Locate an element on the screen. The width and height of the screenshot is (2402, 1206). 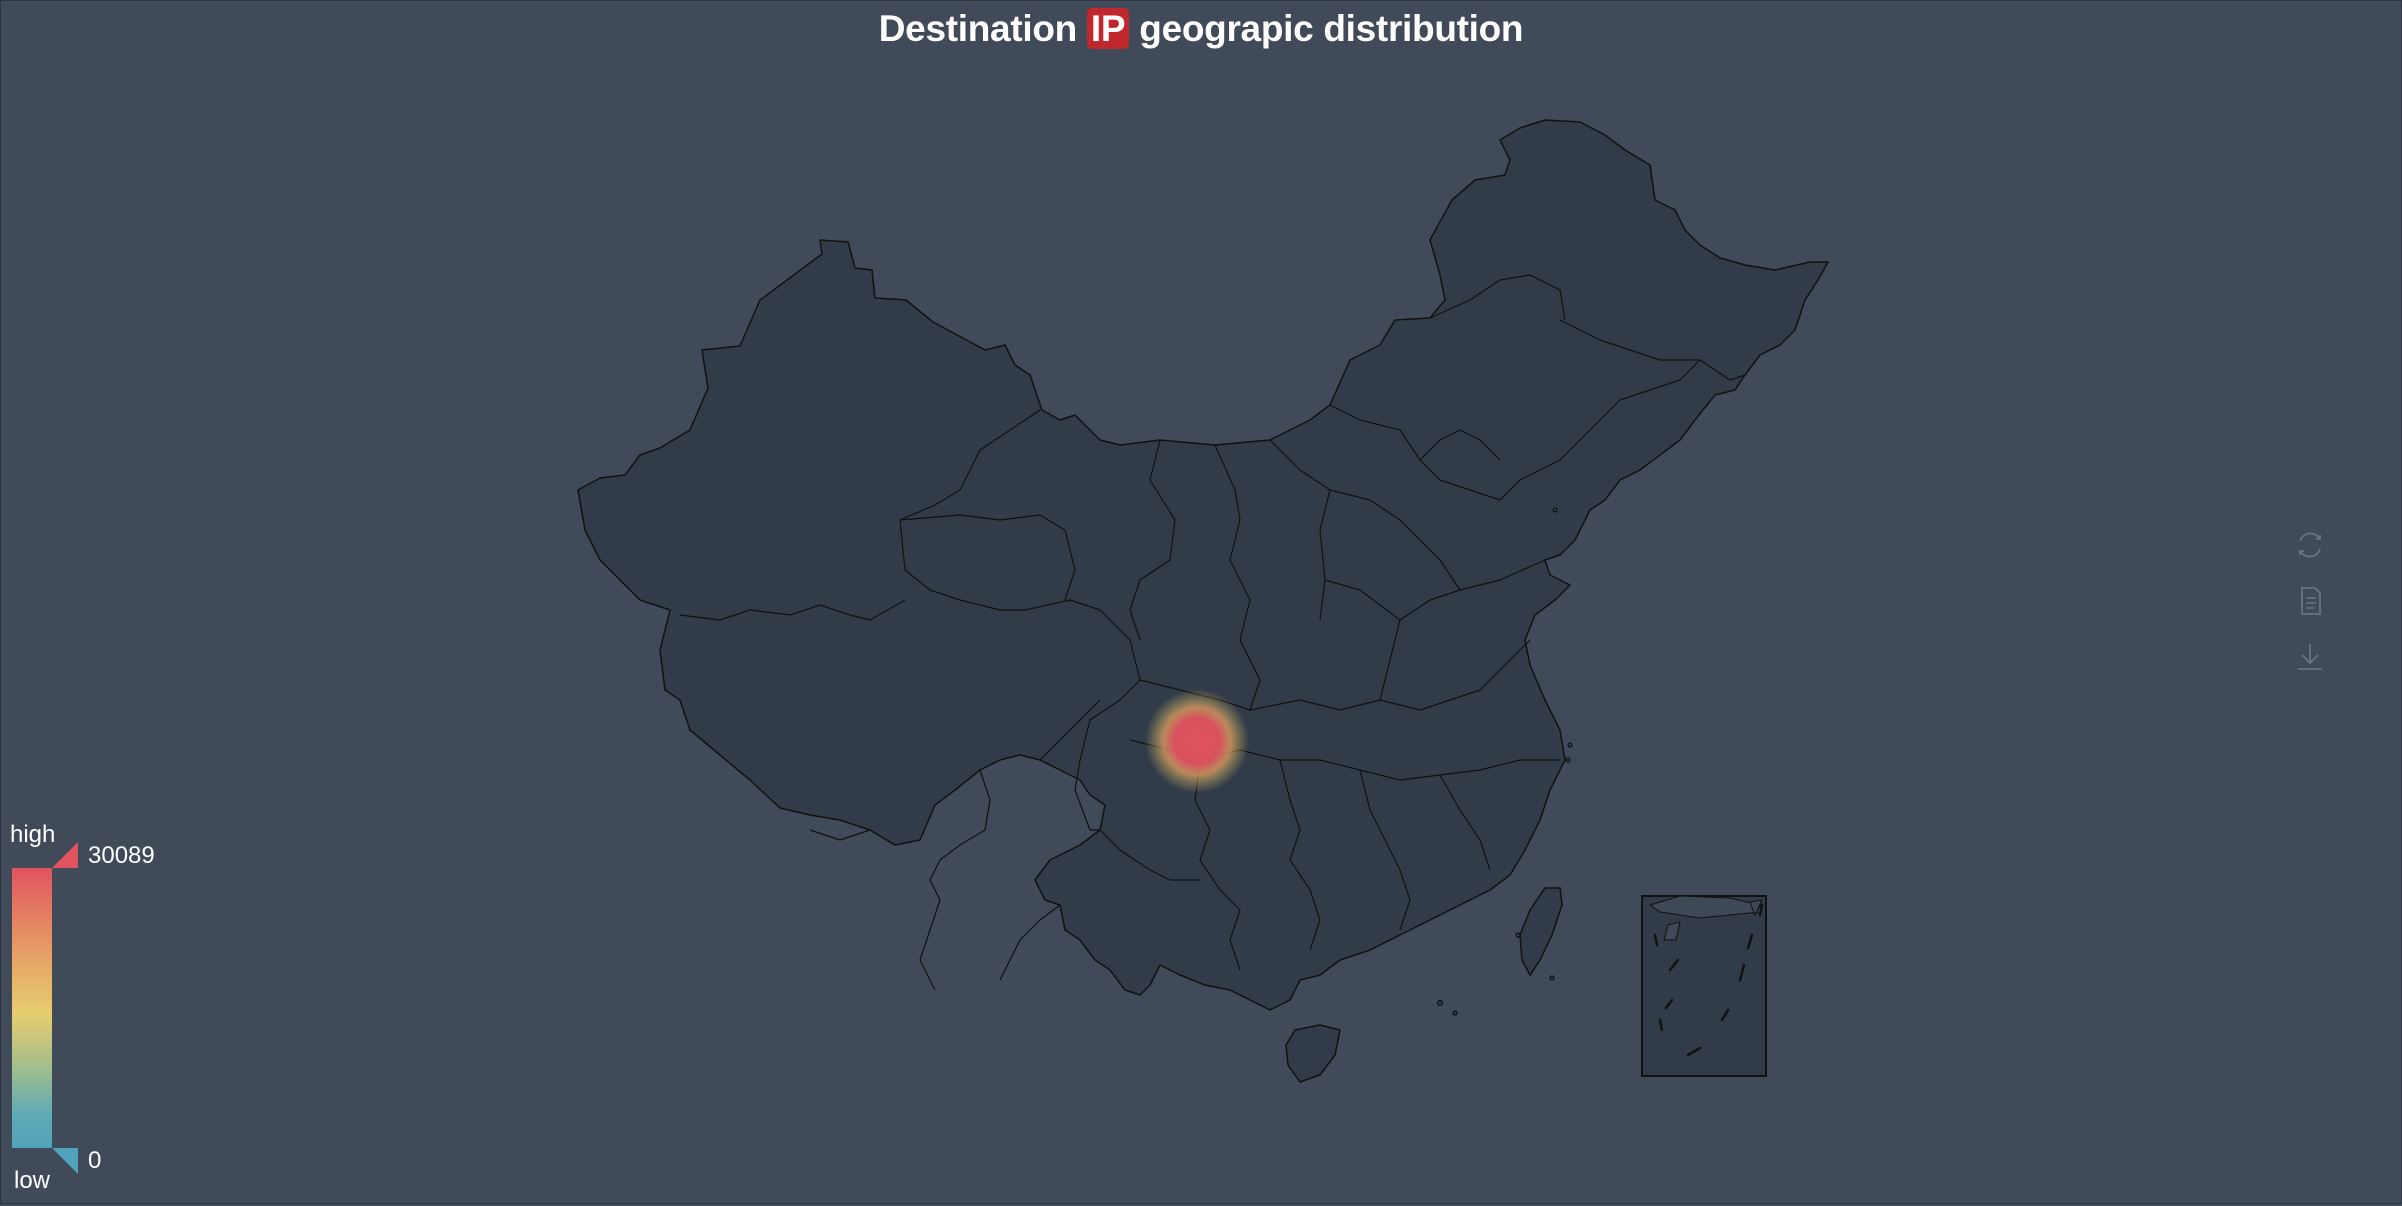
data-view-button is located at coordinates (2310, 601).